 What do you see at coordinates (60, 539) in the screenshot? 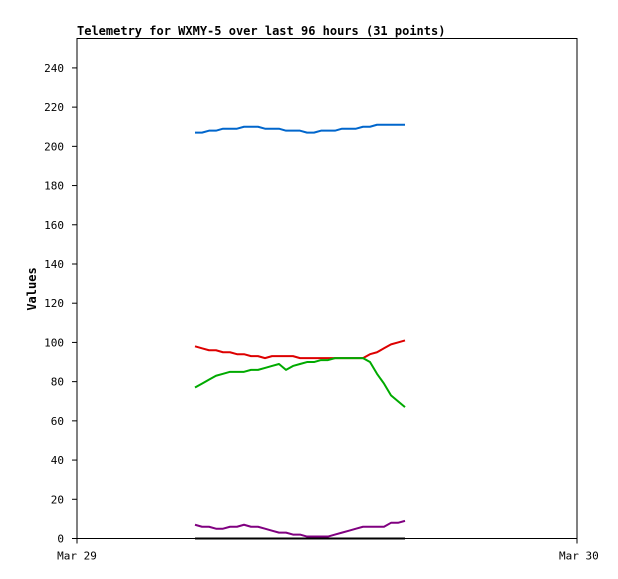
I see `y-tick-label: 0` at bounding box center [60, 539].